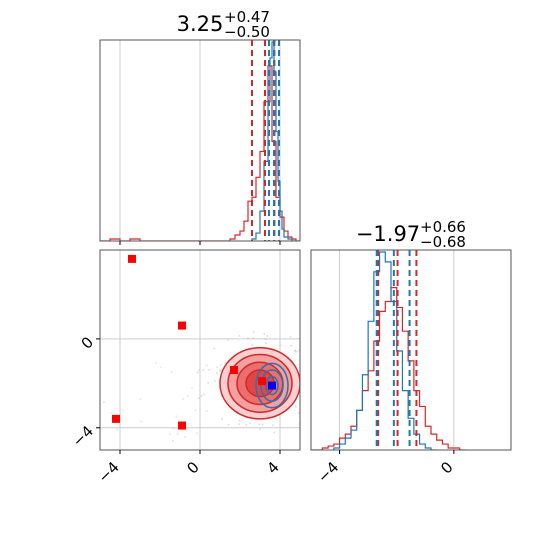 The height and width of the screenshot is (550, 550). I want to click on hist-x-title: 3.25, so click(200, 24).